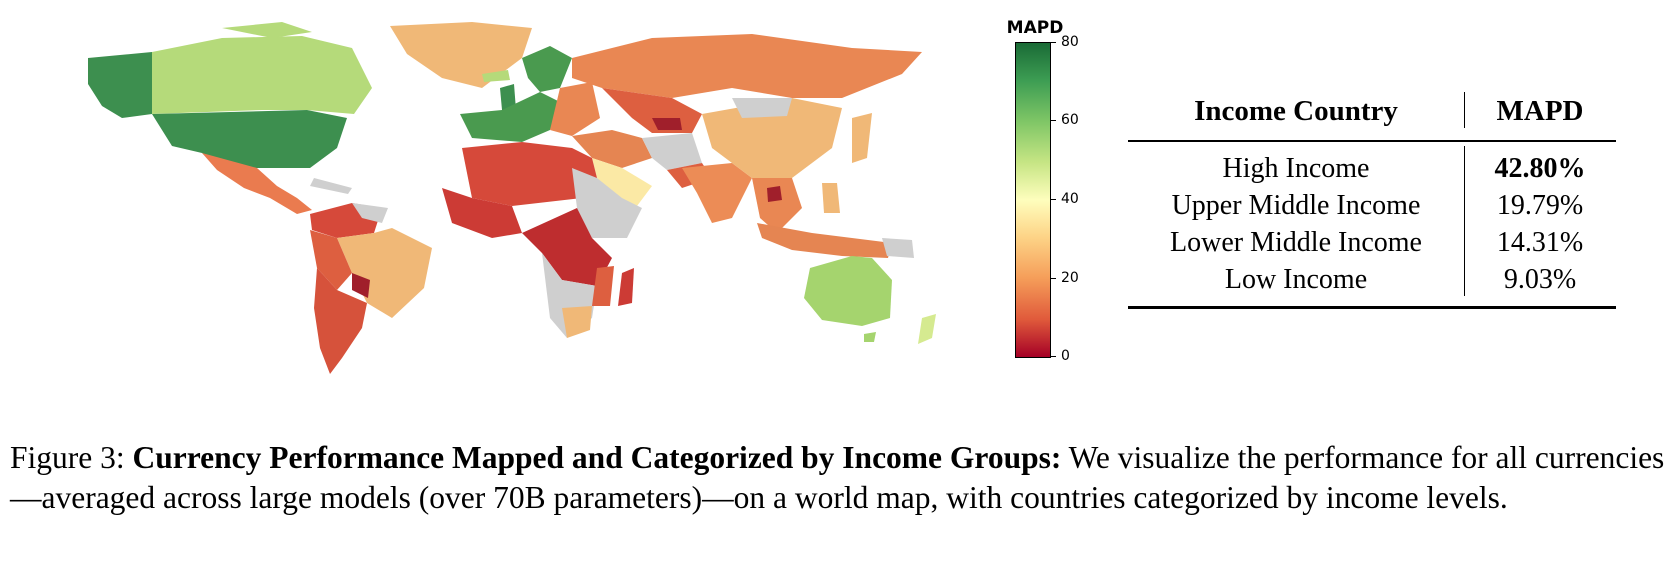  I want to click on map-region-australia, so click(848, 291).